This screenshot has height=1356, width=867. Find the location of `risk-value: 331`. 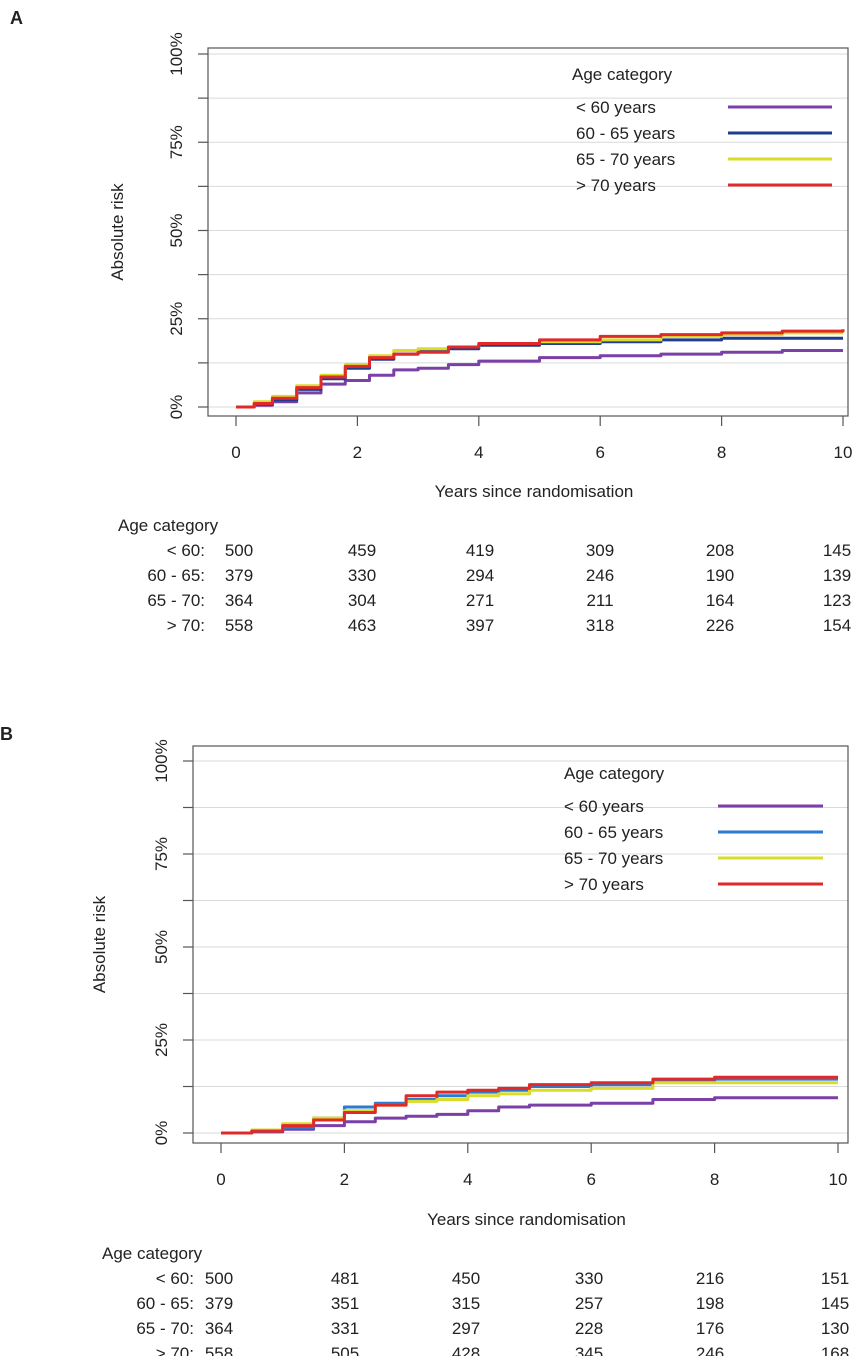

risk-value: 331 is located at coordinates (345, 1328).